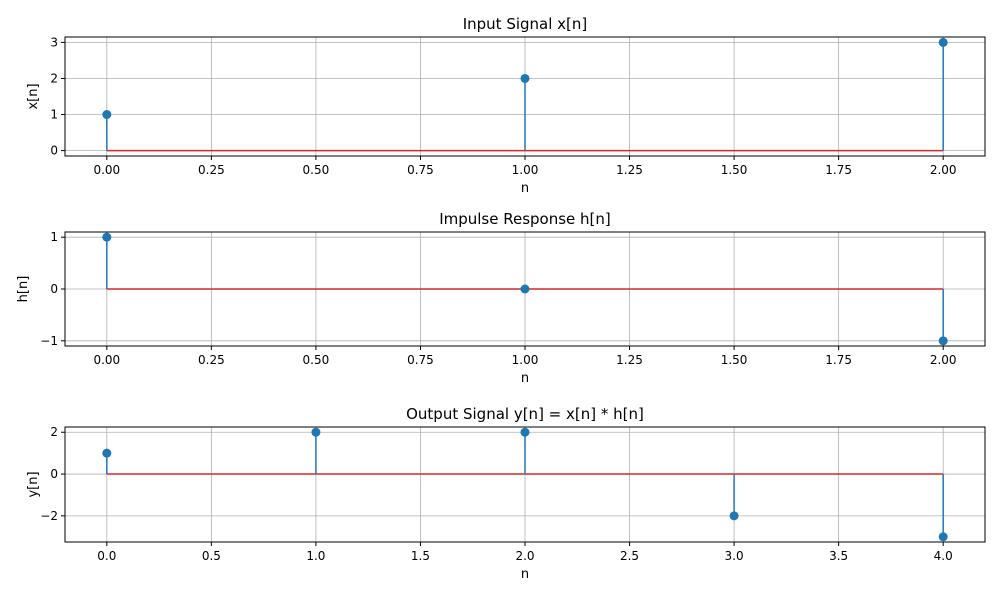 This screenshot has height=600, width=1000. What do you see at coordinates (734, 556) in the screenshot?
I see `x-tick-label: 3.0` at bounding box center [734, 556].